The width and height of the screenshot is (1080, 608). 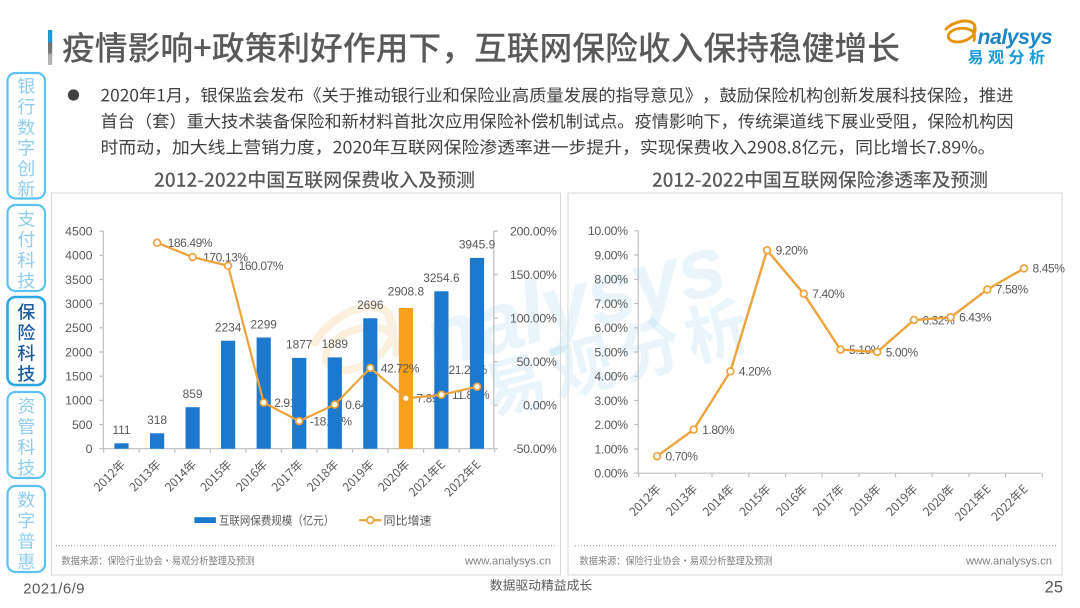 I want to click on svg-text: 50.00%, so click(x=537, y=362).